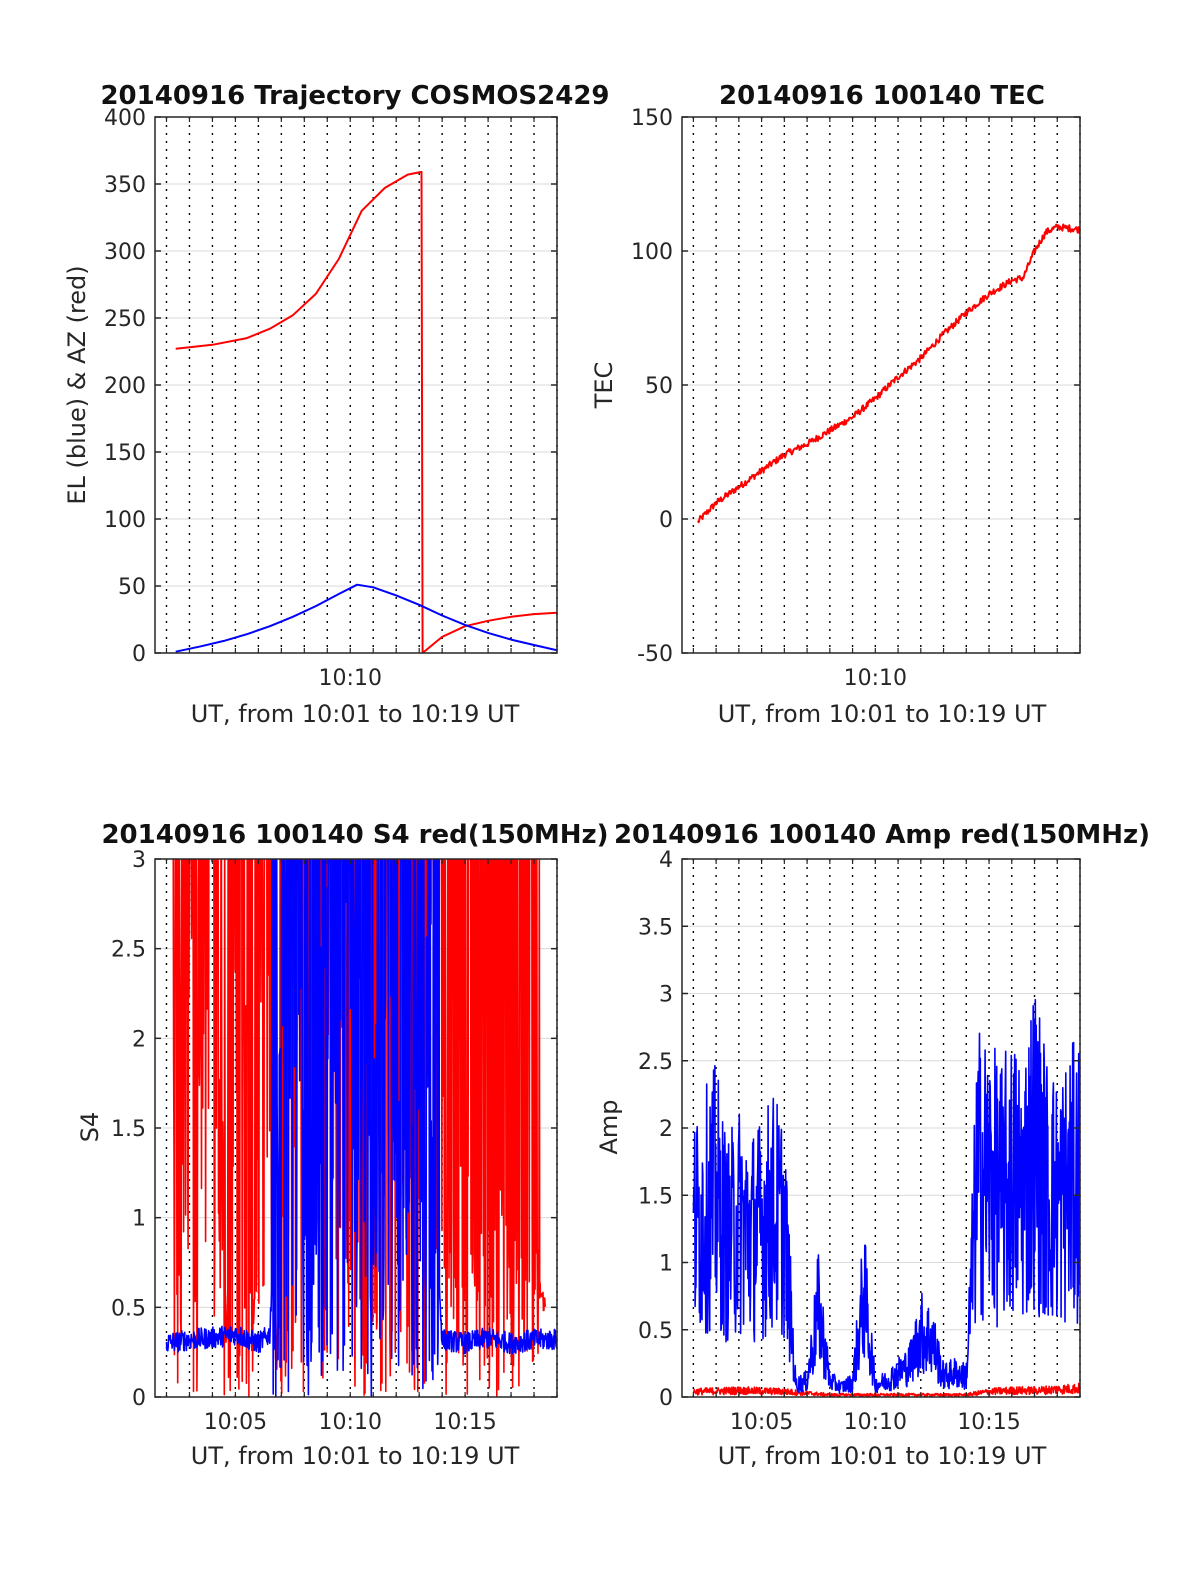  Describe the element at coordinates (125, 118) in the screenshot. I see `y-tick-label: 400` at that location.